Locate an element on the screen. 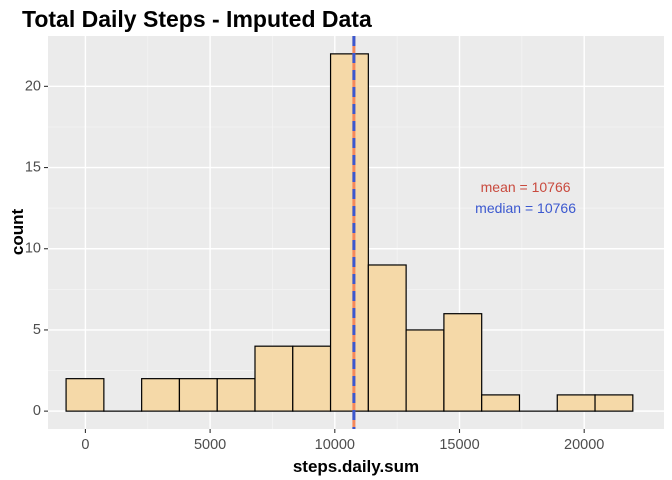 The width and height of the screenshot is (672, 480). y-tick-label: 15 is located at coordinates (33, 168).